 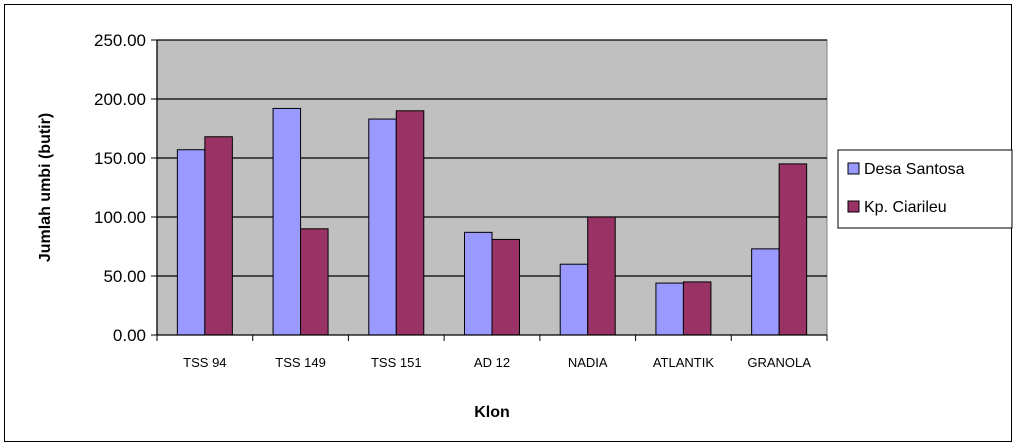 What do you see at coordinates (120, 99) in the screenshot?
I see `y-tick-label: 200.00` at bounding box center [120, 99].